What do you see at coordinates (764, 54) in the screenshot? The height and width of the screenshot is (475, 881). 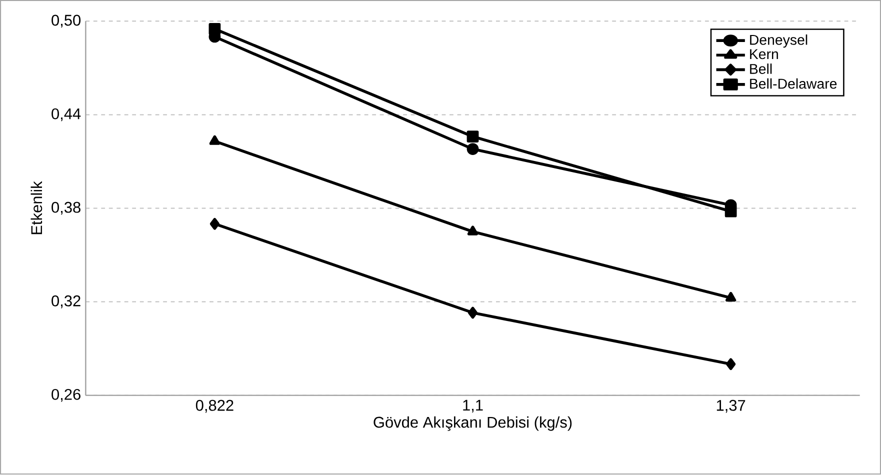 I see `legend-label: Kern` at bounding box center [764, 54].